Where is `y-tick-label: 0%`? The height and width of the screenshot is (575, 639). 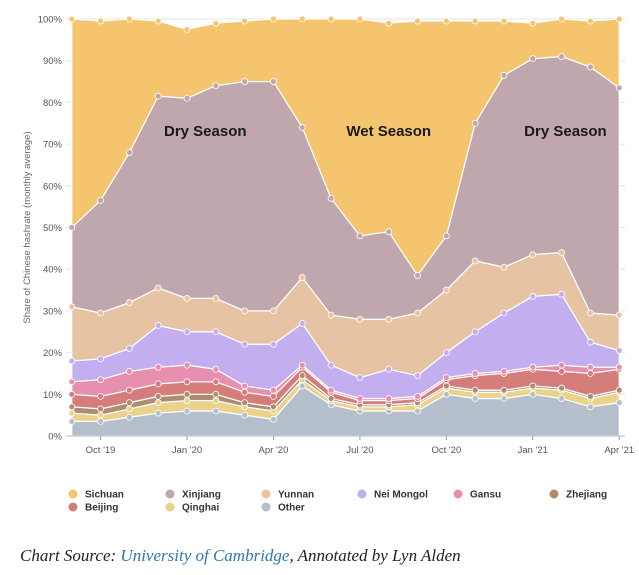 y-tick-label: 0% is located at coordinates (55, 437).